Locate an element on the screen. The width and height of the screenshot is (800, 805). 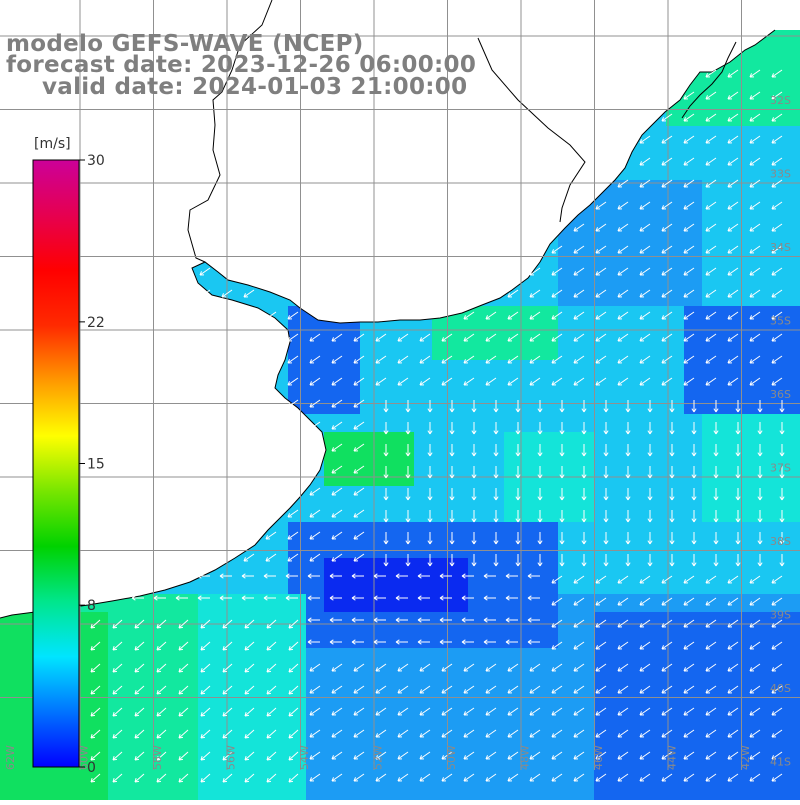
colorbar-tick-label: 0 is located at coordinates (91, 768).